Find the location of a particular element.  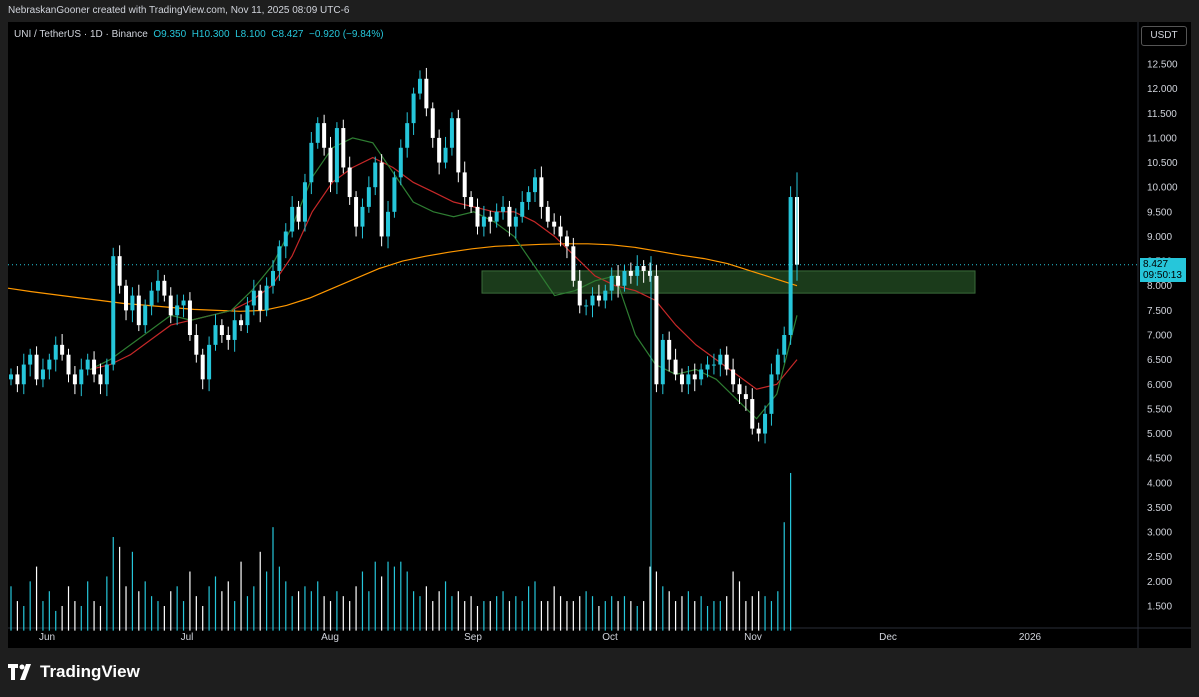

time-axis-tick: Sep is located at coordinates (473, 637).